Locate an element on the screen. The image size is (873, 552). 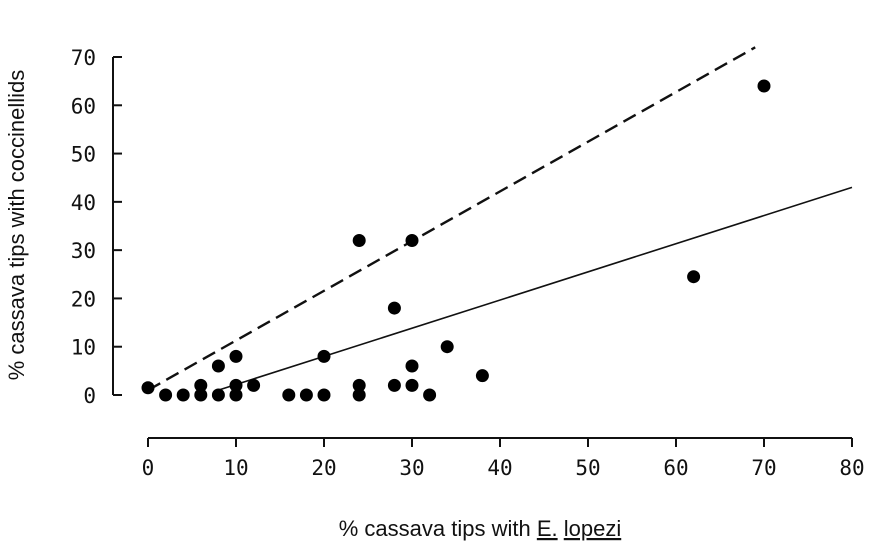
y-tick-label: 10 is located at coordinates (83, 348).